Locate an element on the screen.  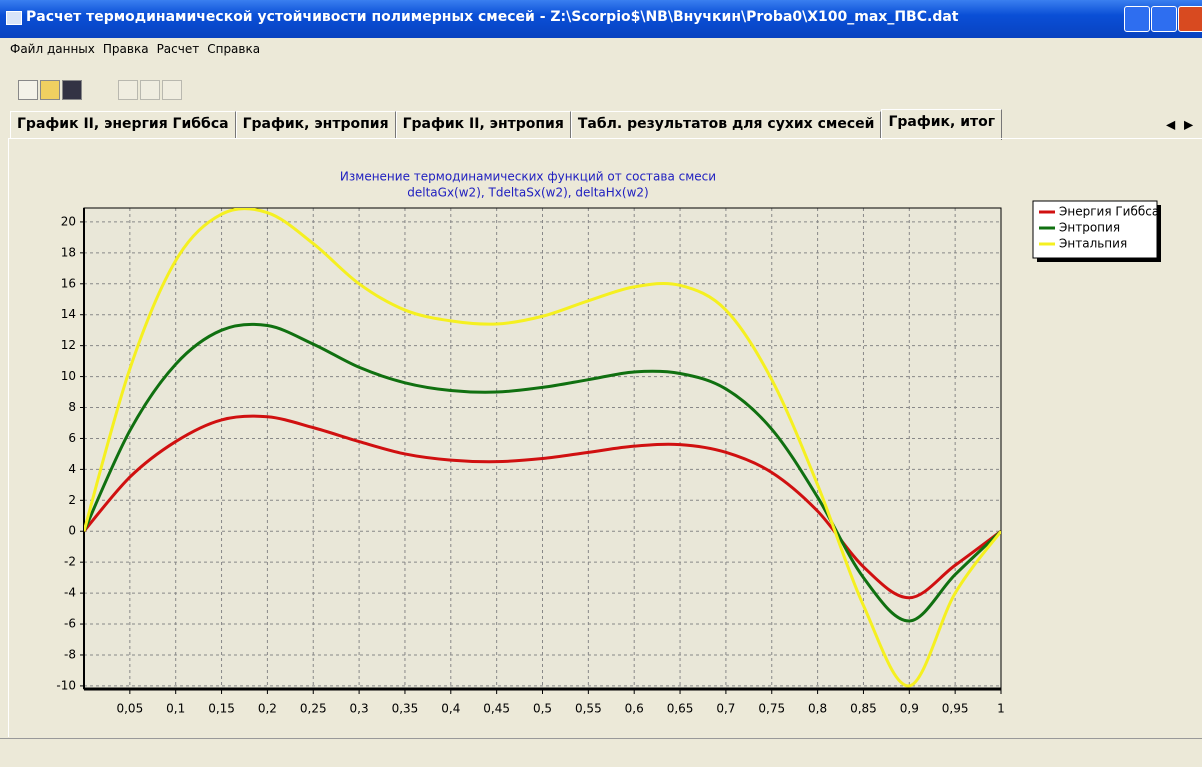
menu-item: Файл данных is located at coordinates (52, 49).